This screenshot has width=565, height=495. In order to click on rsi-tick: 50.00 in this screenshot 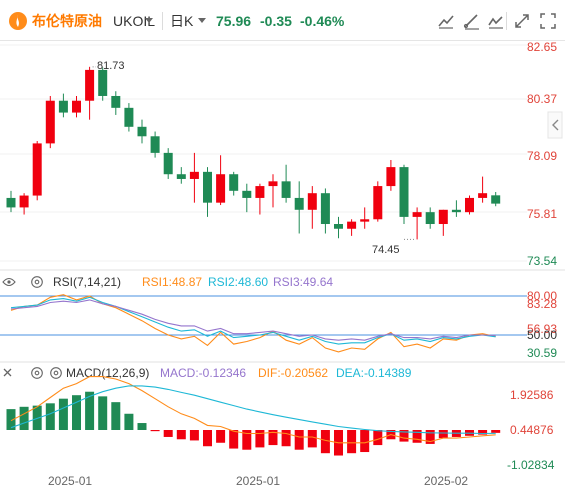, I will do `click(542, 335)`.